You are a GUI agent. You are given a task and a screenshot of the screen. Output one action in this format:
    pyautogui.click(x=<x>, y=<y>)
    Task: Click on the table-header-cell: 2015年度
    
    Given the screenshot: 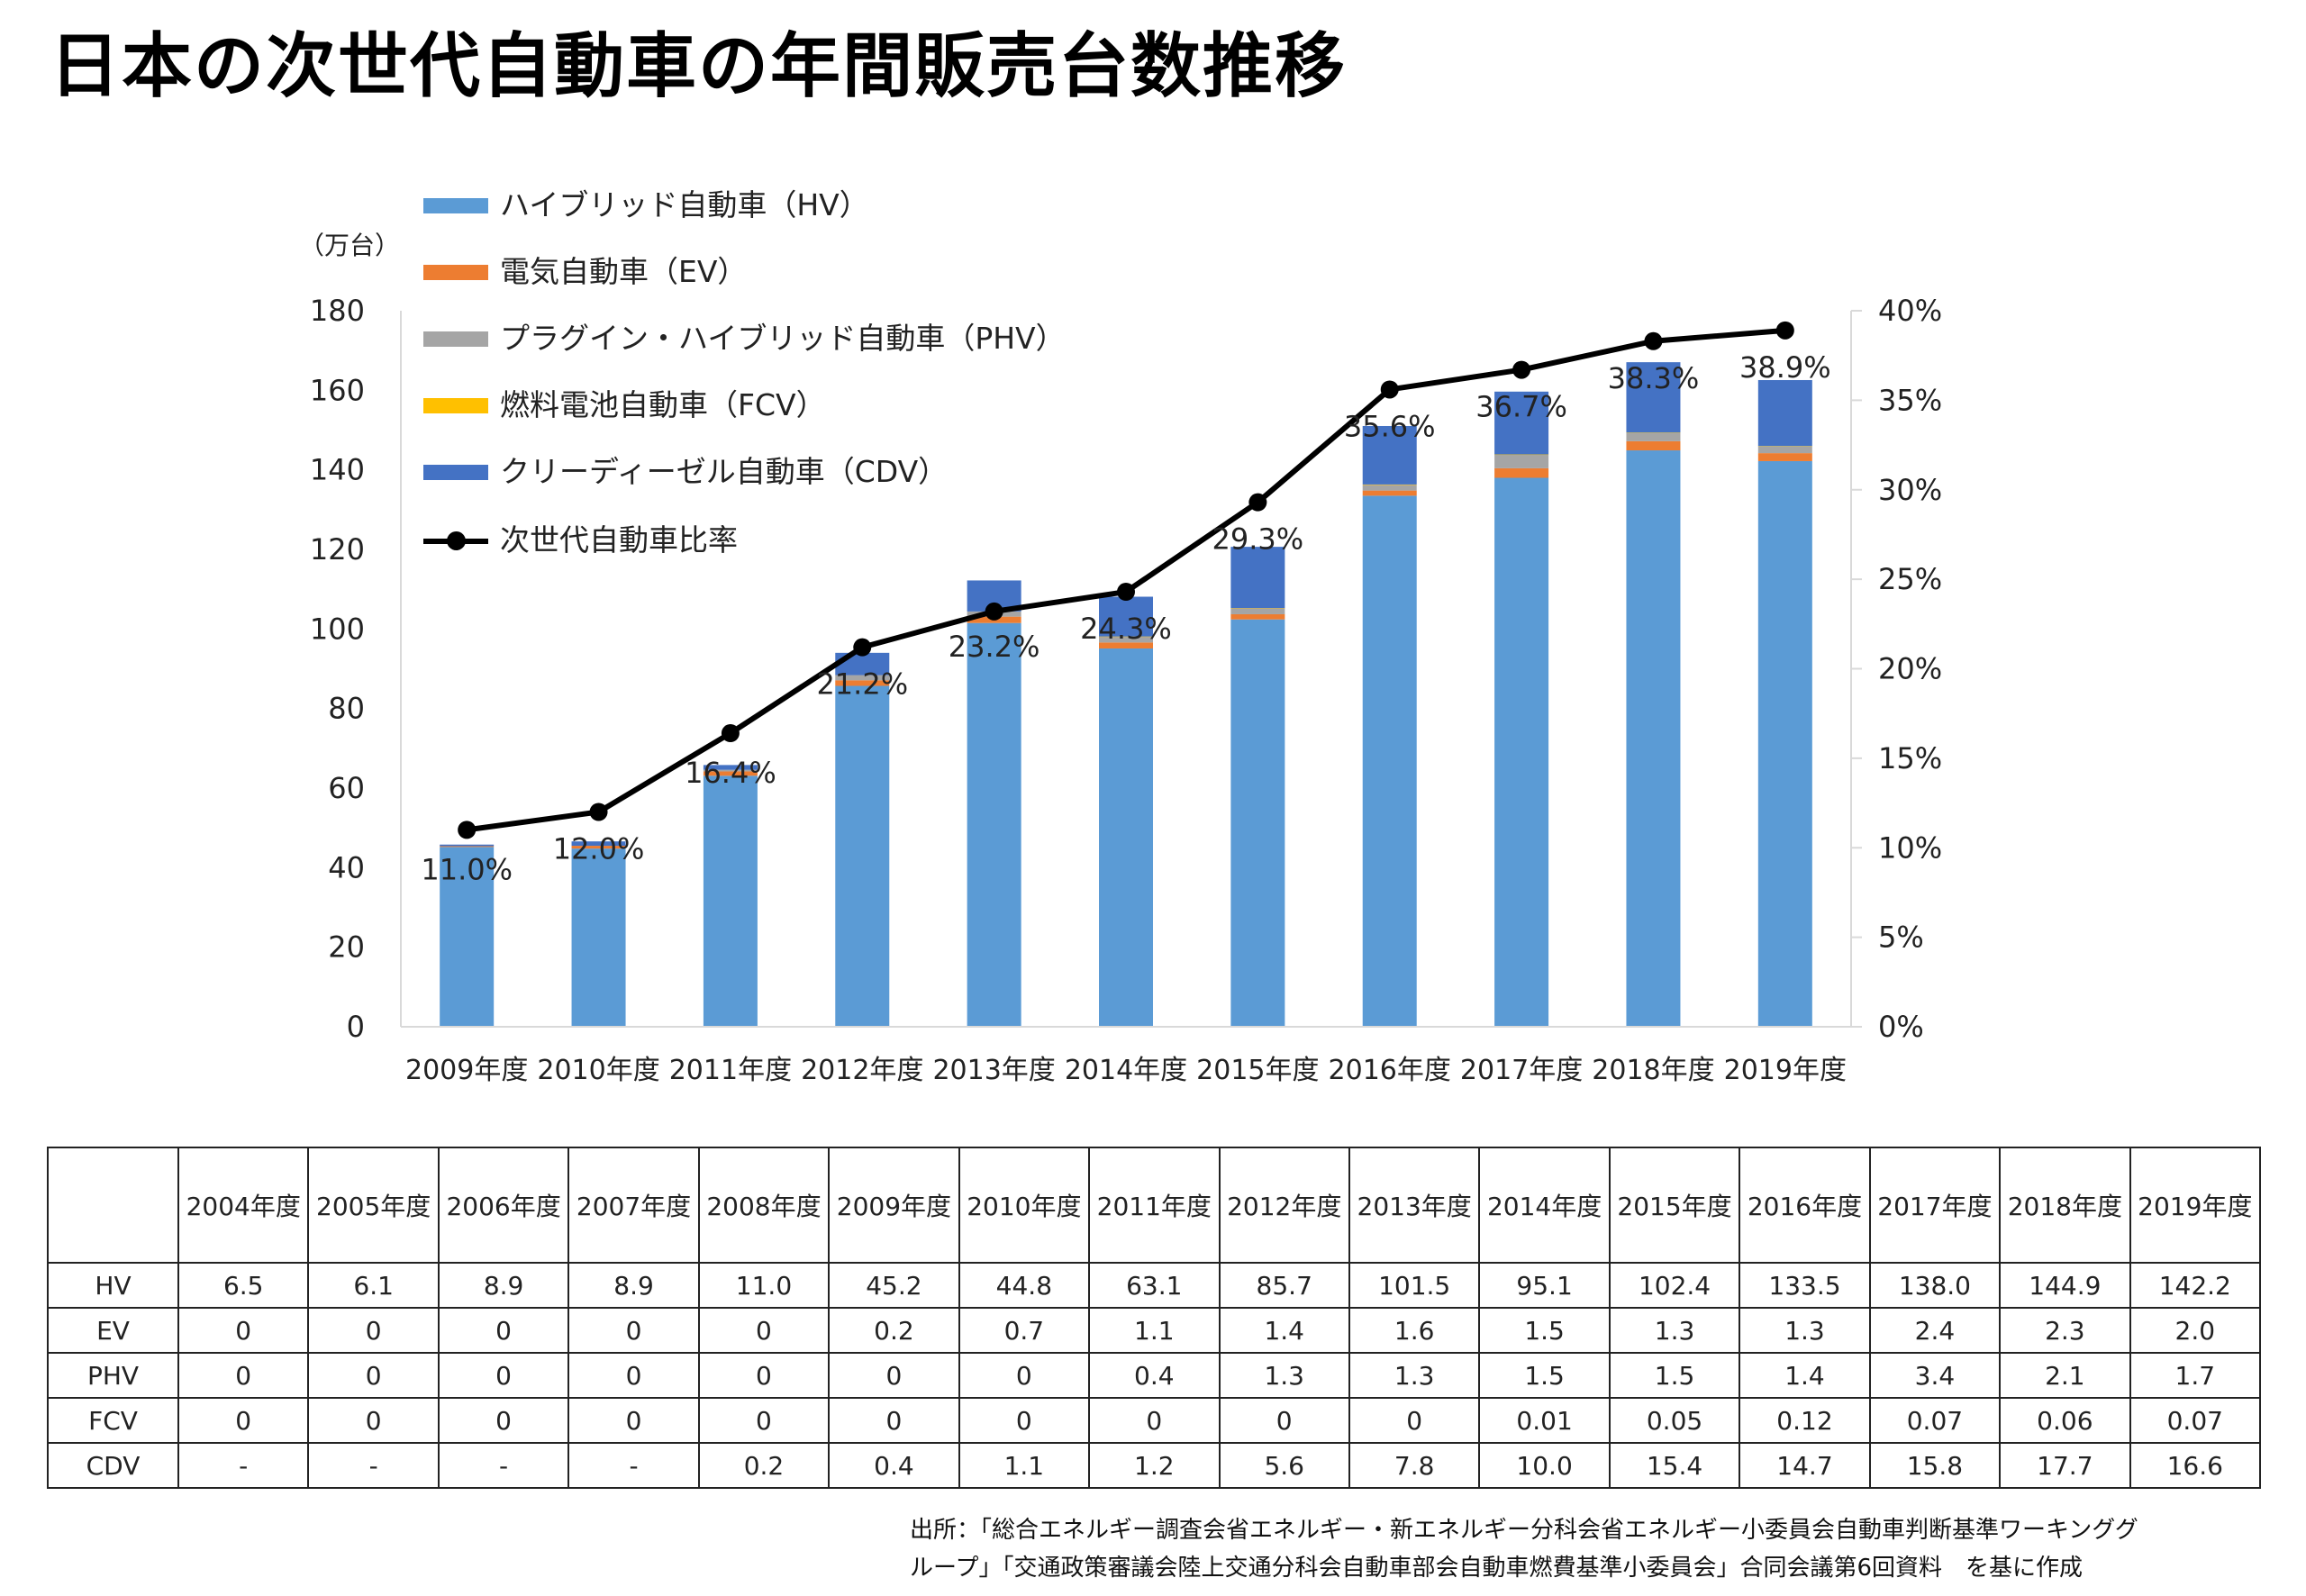 What is the action you would take?
    pyautogui.click(x=1674, y=1205)
    